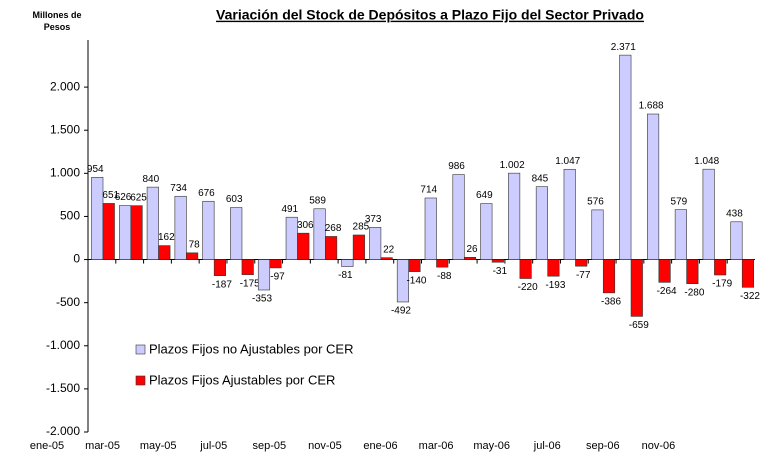 This screenshot has width=765, height=452. I want to click on value-label: 78, so click(195, 244).